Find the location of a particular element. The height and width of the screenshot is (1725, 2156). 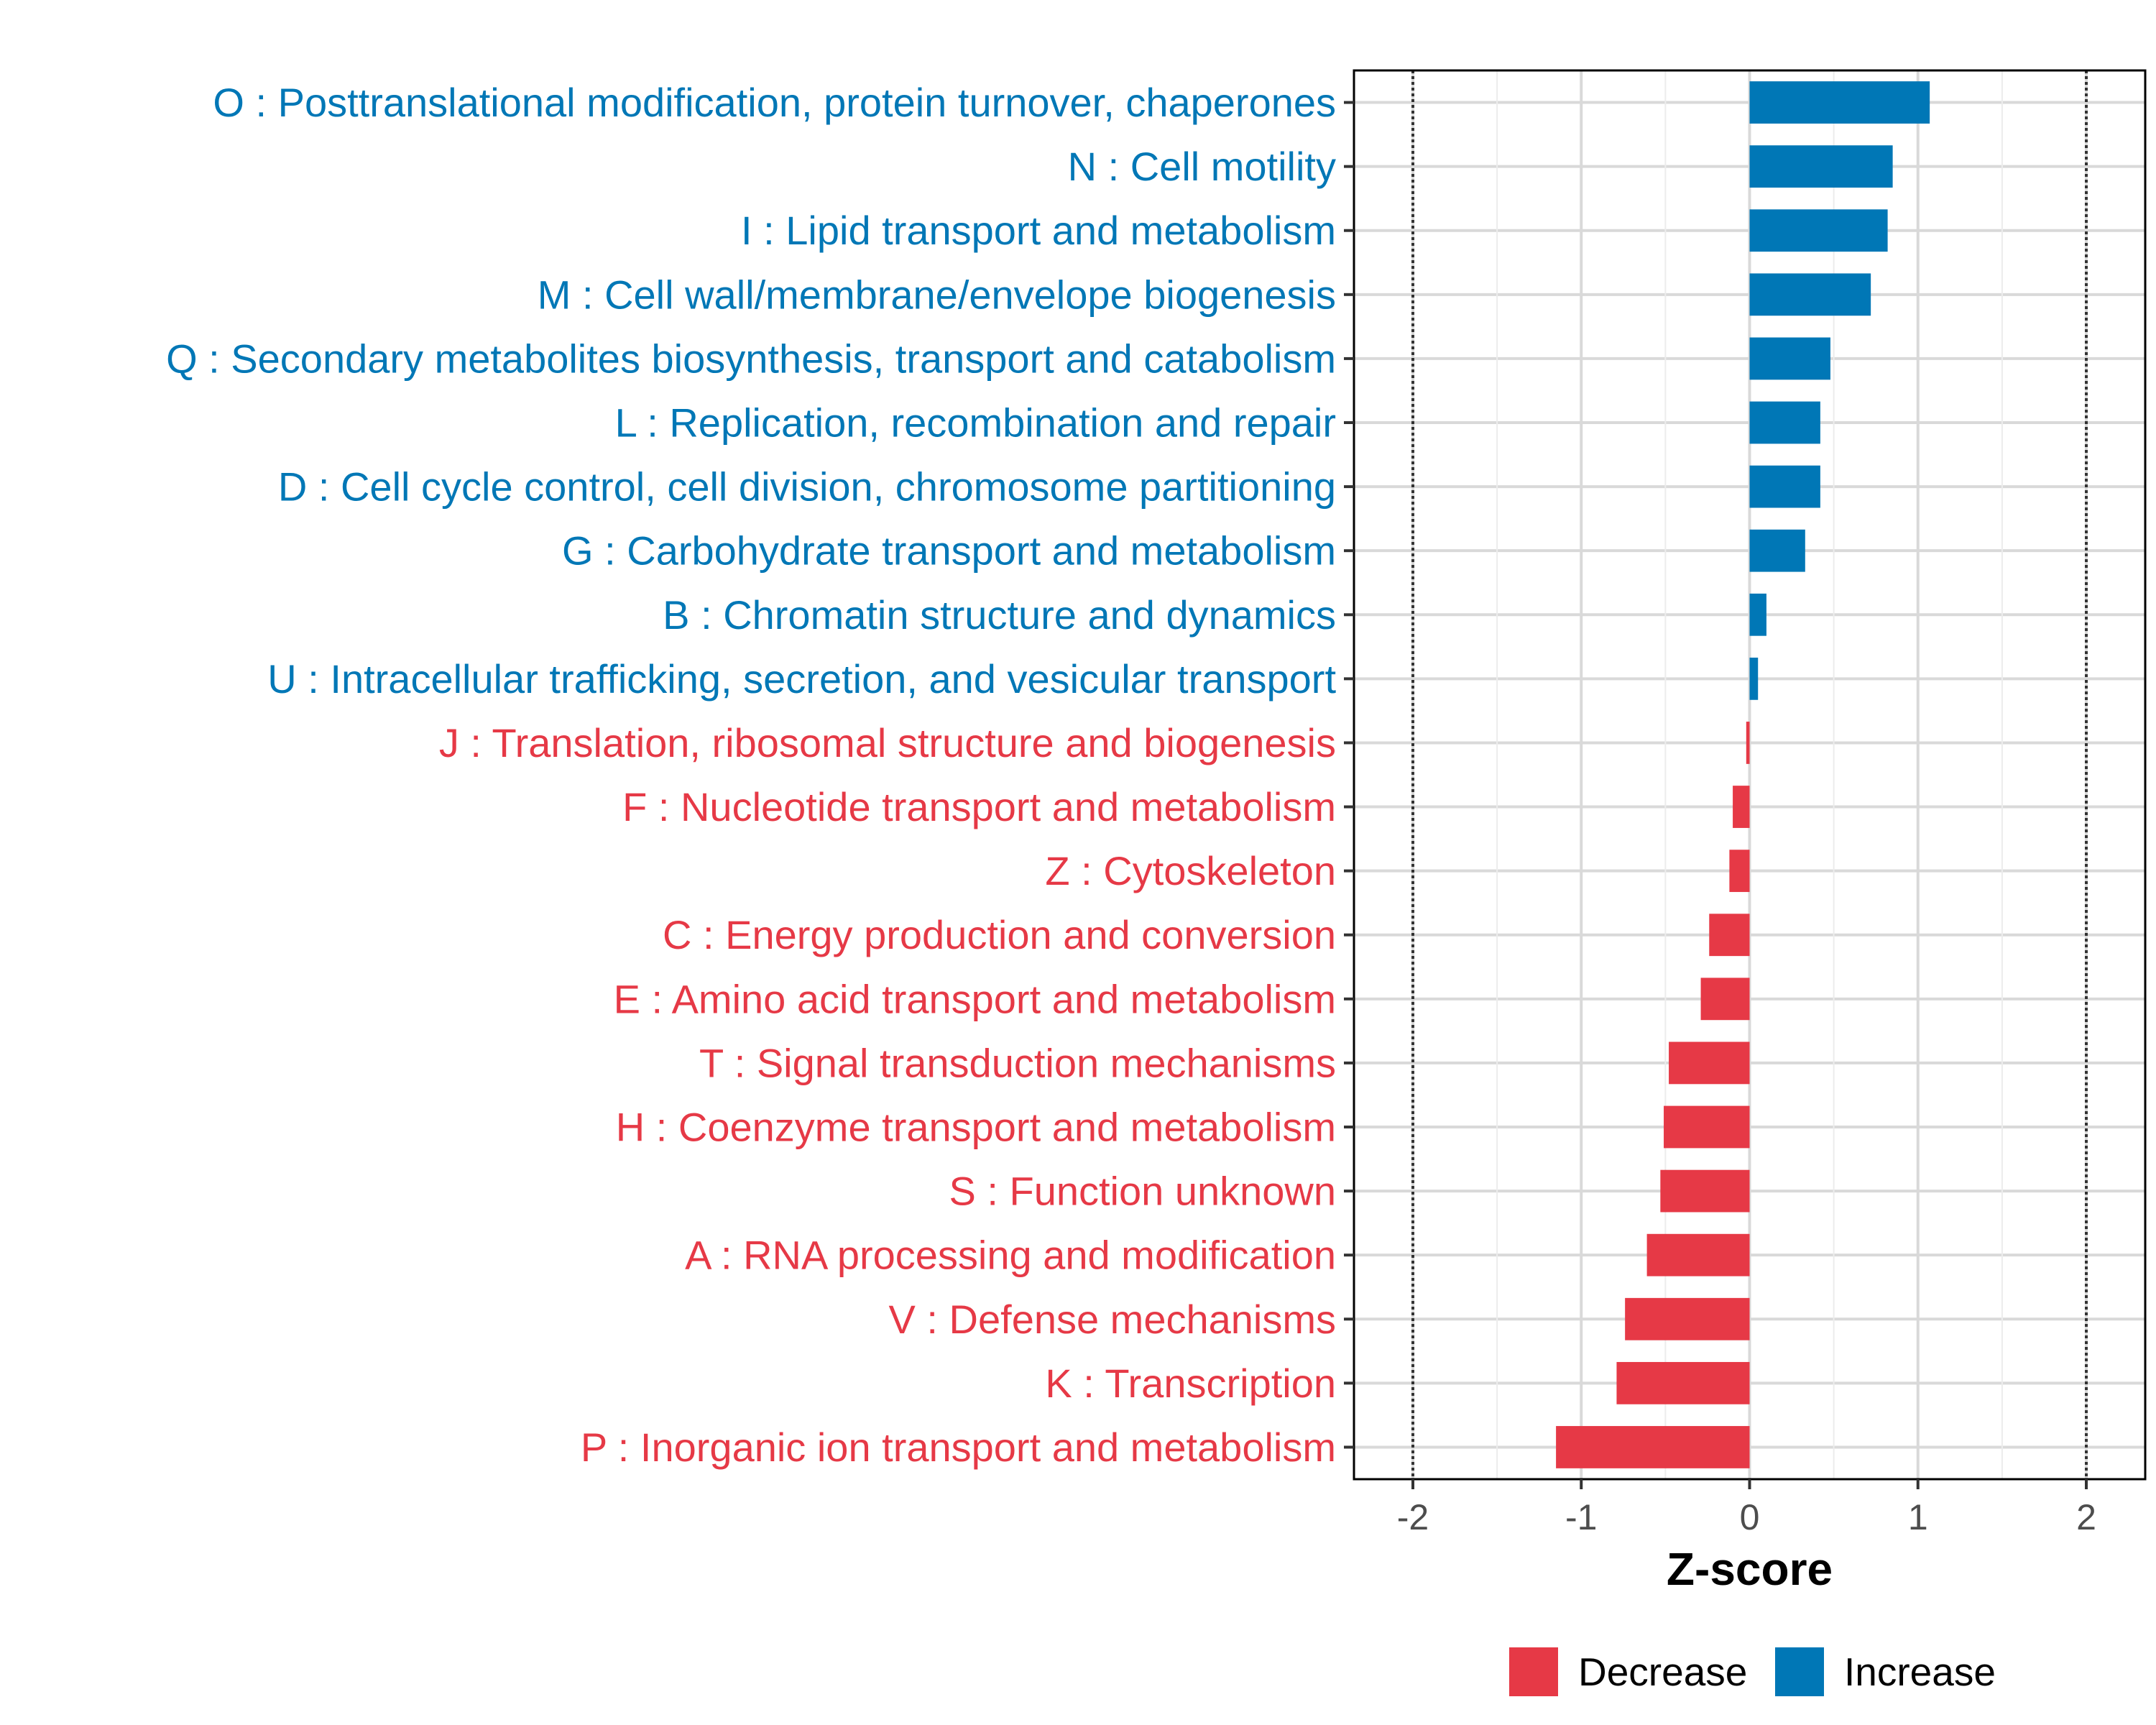

legend-label-increase: Increase is located at coordinates (1920, 1672).